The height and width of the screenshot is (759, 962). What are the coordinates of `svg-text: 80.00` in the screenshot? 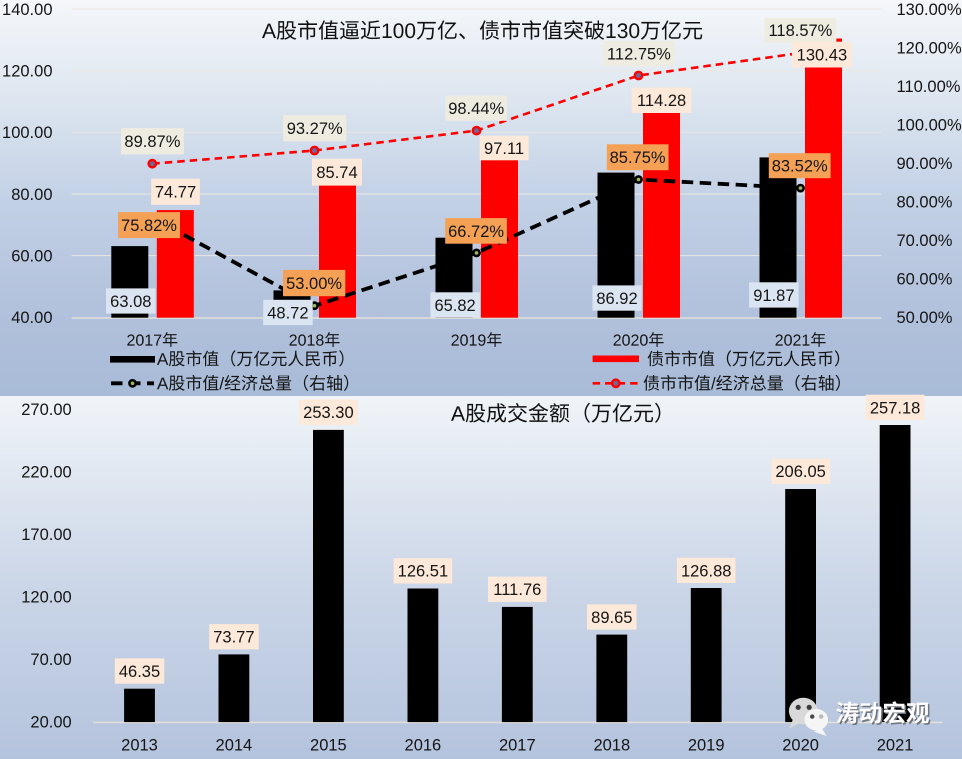 It's located at (31, 195).